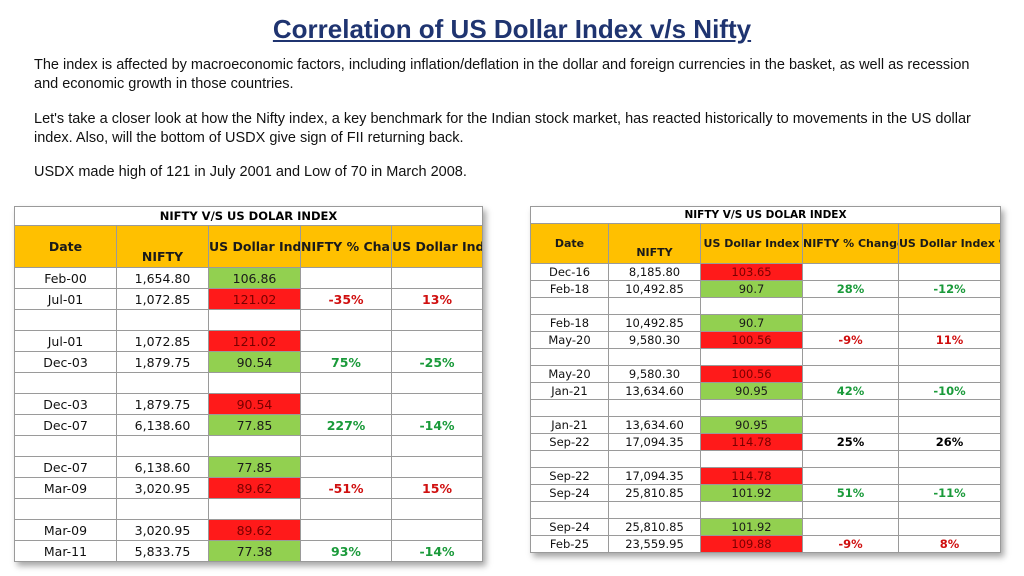 This screenshot has width=1024, height=576. Describe the element at coordinates (437, 246) in the screenshot. I see `usd-change-header: US Dollar Index %` at that location.